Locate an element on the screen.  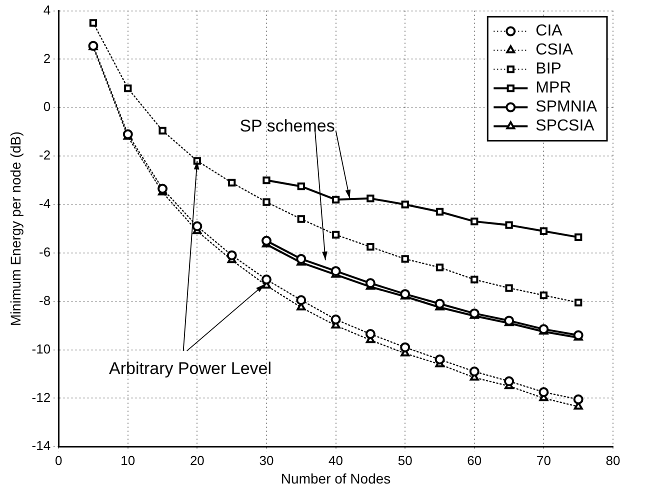
y-tick-label: -6 is located at coordinates (45, 252).